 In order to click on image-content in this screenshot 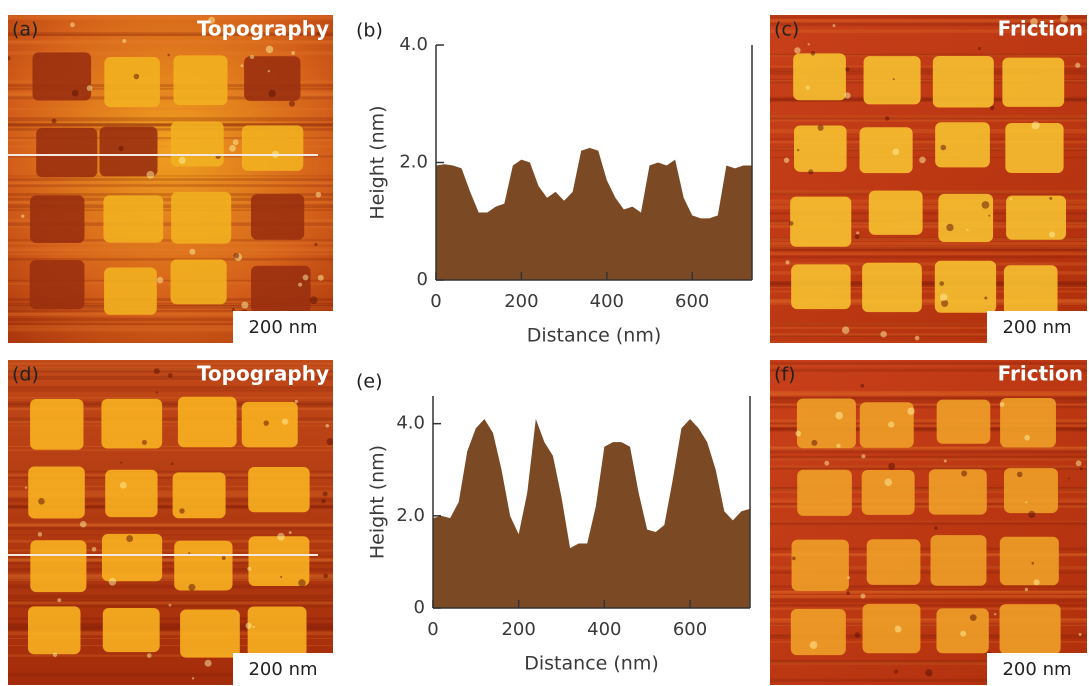, I will do `click(928, 522)`.